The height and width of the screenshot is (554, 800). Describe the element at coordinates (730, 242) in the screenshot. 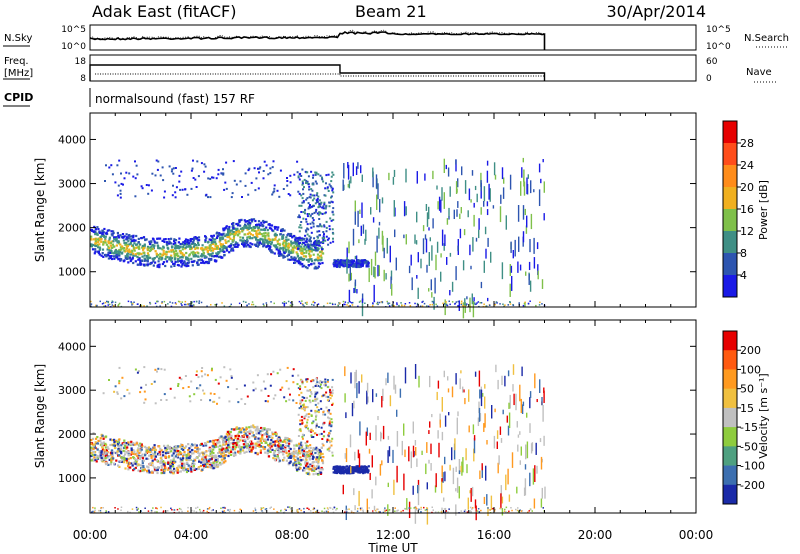

I see `colorbar-segment` at that location.